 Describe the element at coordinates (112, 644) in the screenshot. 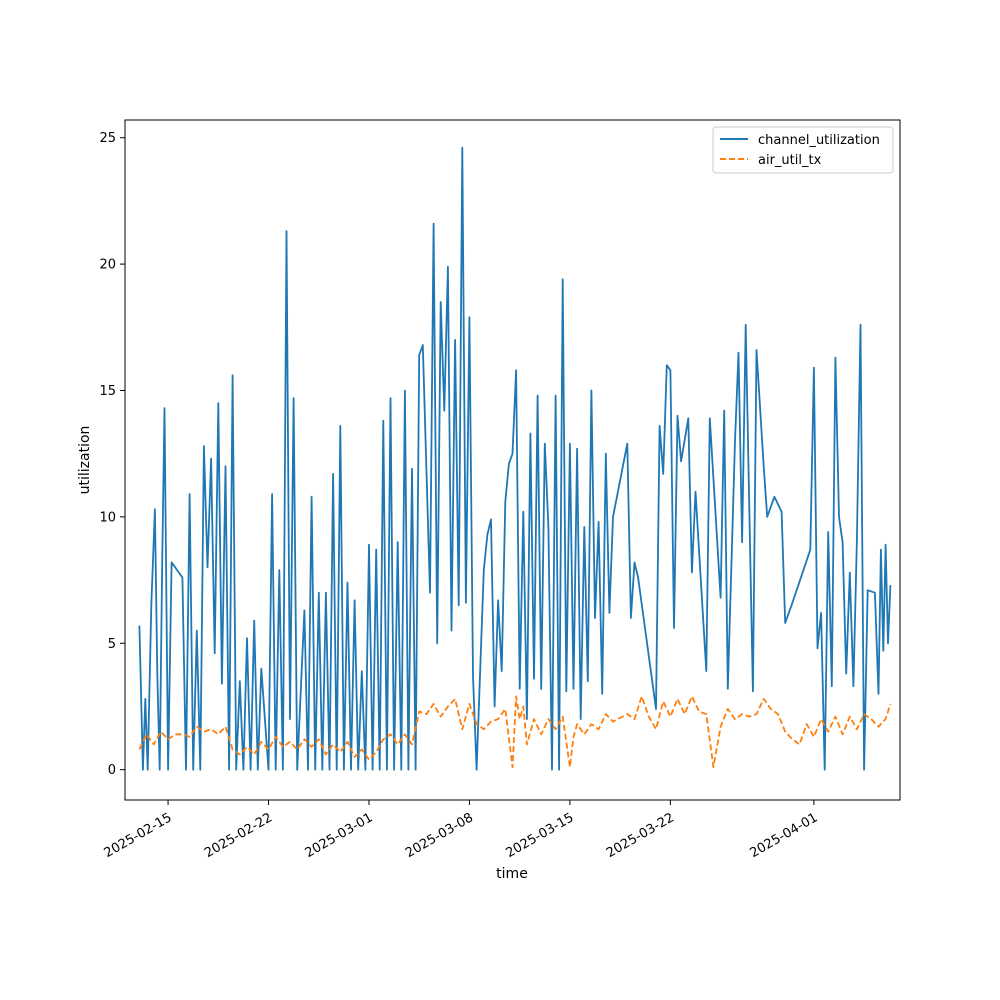

I see `y-tick-label: 5` at that location.